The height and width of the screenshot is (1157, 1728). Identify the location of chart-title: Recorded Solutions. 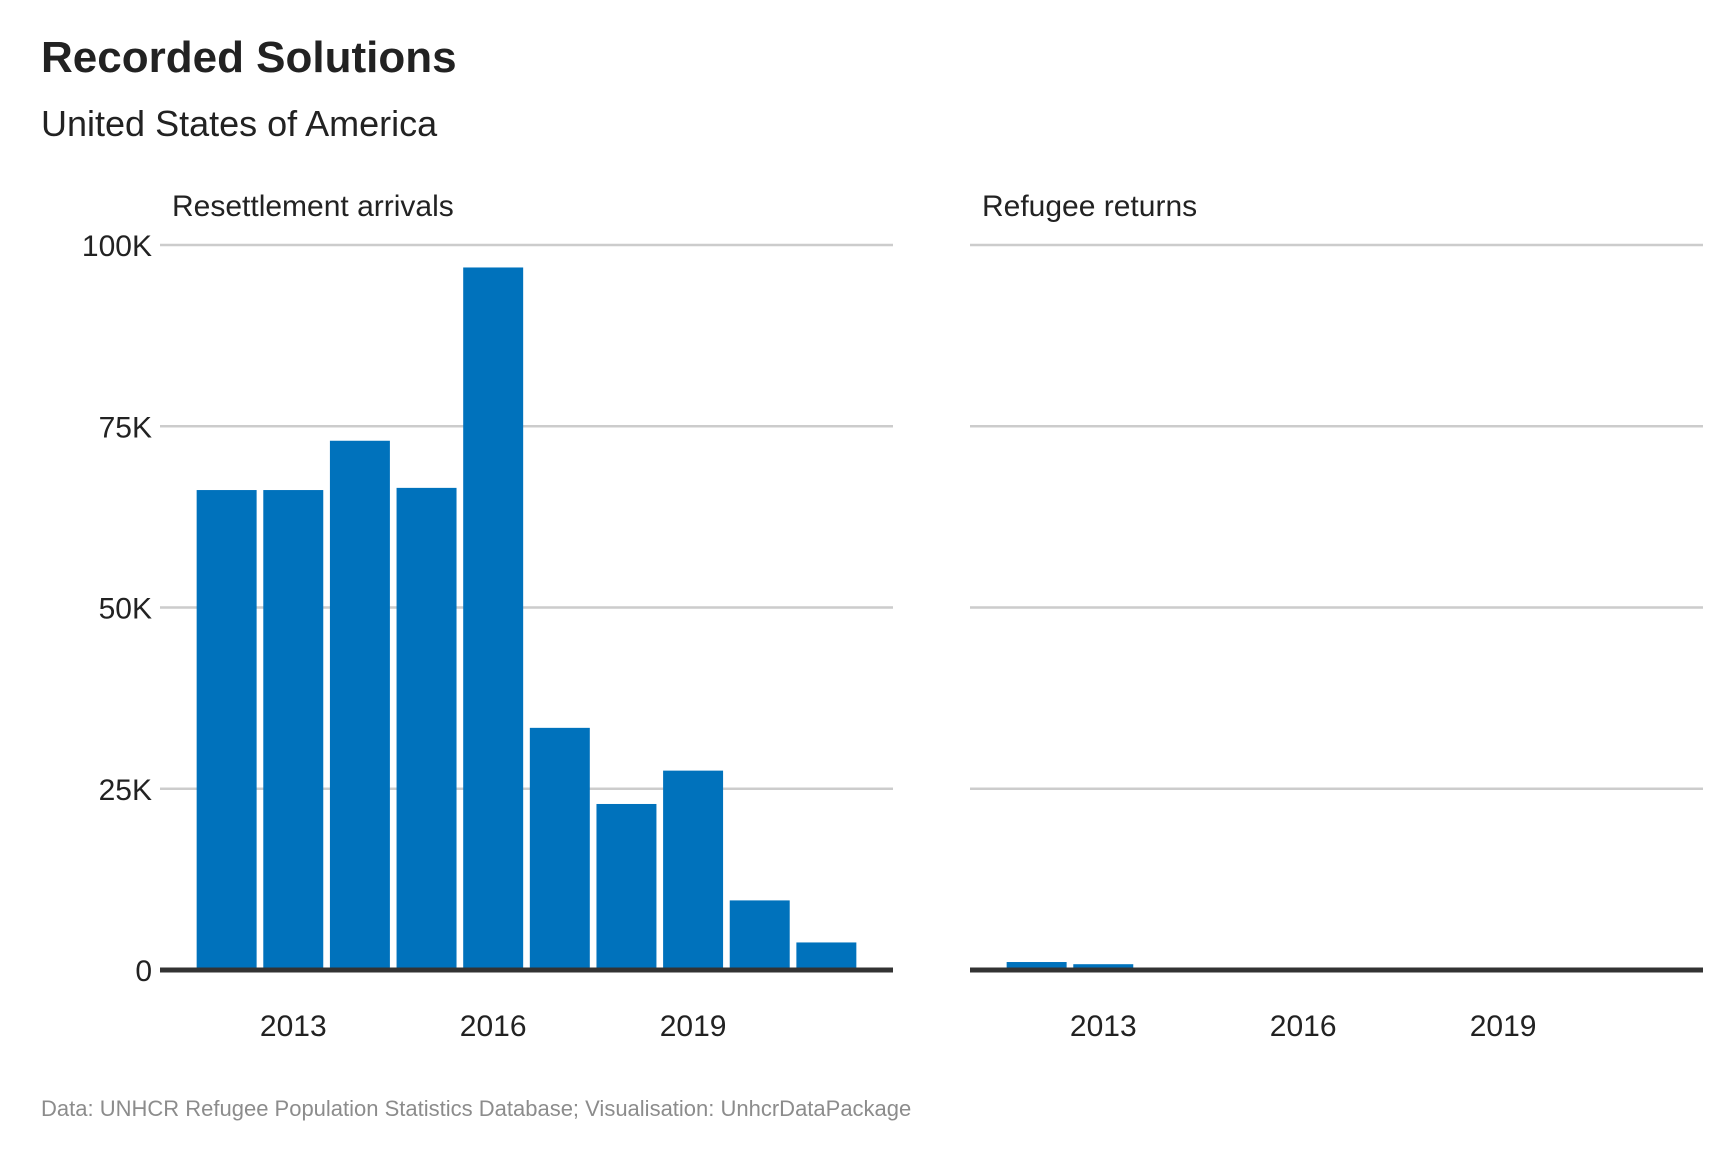
(249, 57).